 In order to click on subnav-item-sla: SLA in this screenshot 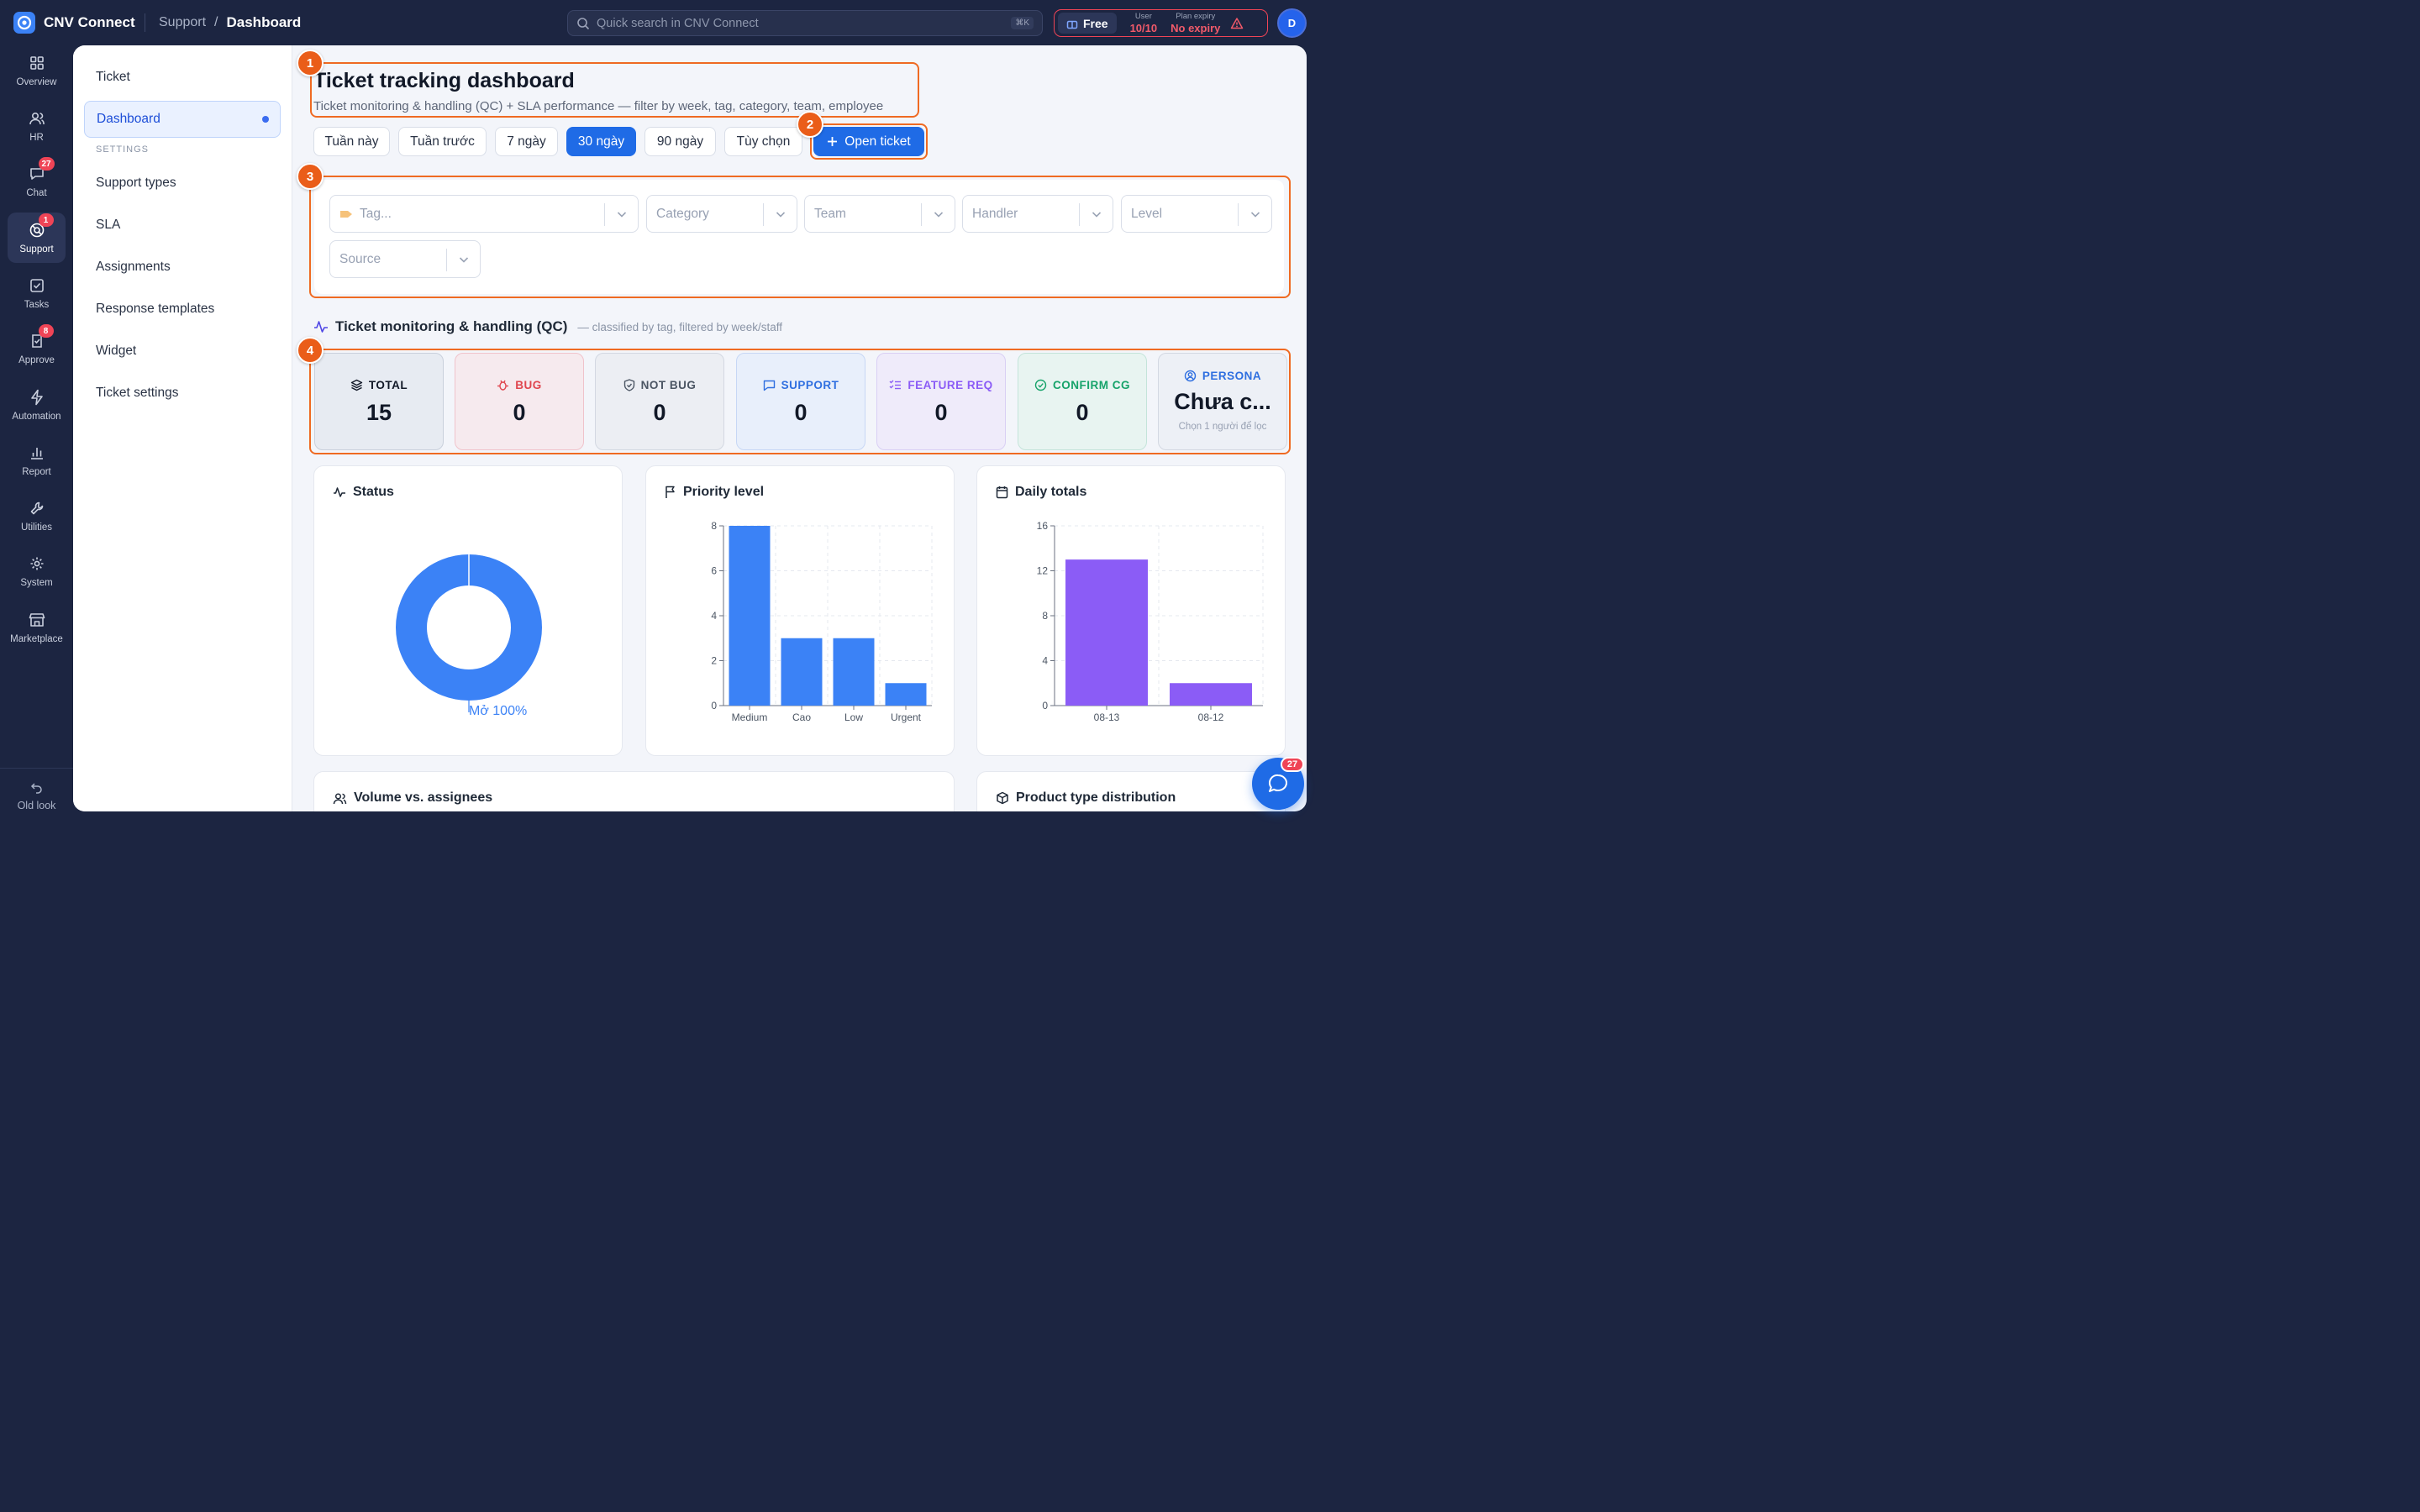, I will do `click(182, 225)`.